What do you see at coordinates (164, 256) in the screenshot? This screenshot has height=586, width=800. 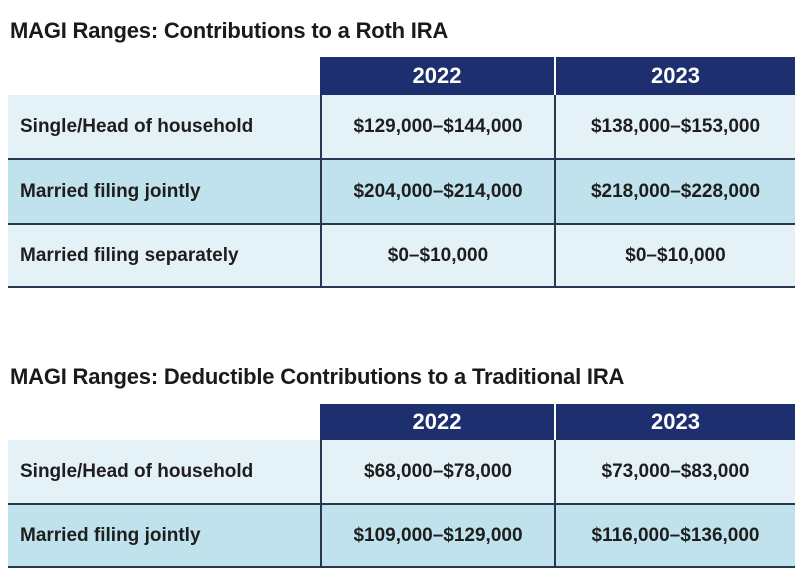 I see `row-label: Married filing separately` at bounding box center [164, 256].